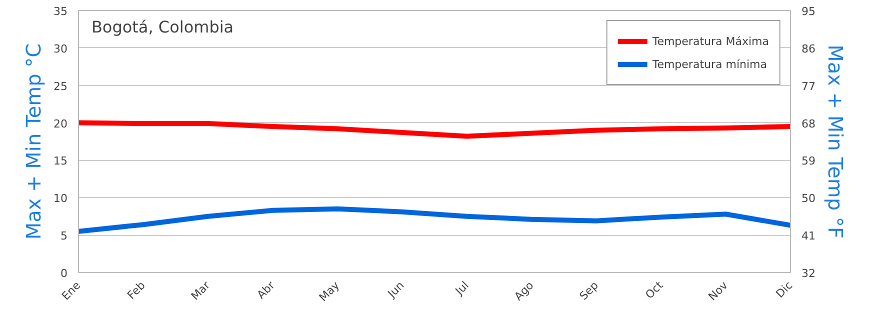 The width and height of the screenshot is (870, 312). What do you see at coordinates (809, 123) in the screenshot?
I see `y2-tick-label: 68` at bounding box center [809, 123].